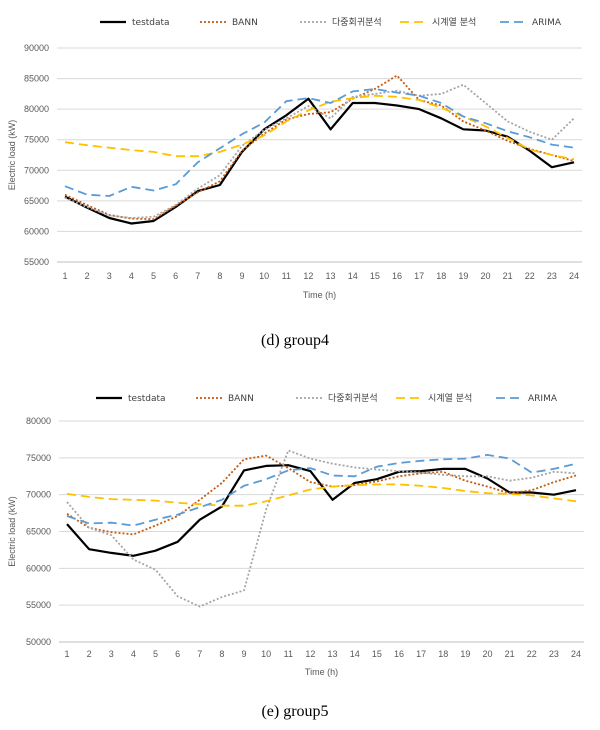  I want to click on y-tick-label: 90000, so click(36, 48).